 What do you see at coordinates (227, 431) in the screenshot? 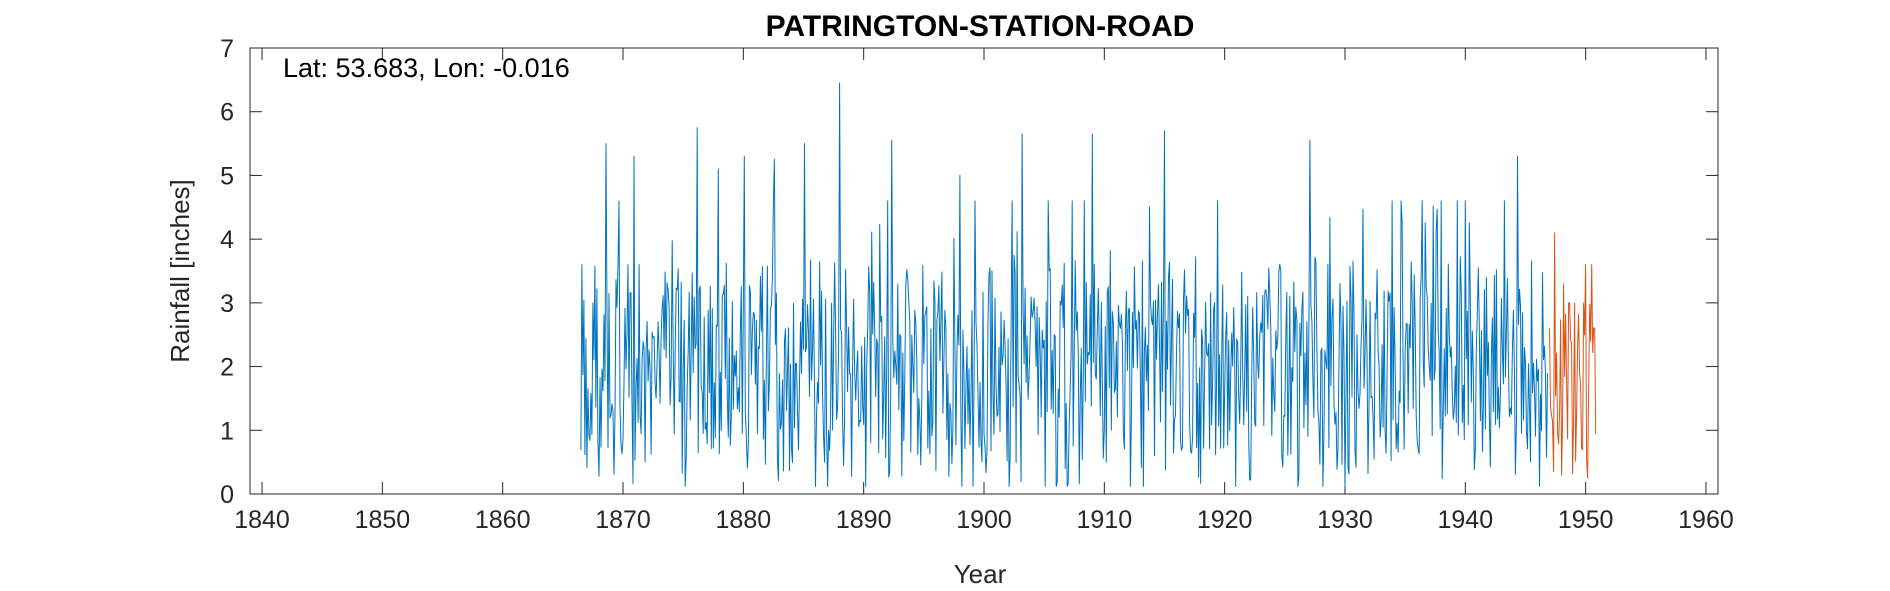
I see `y-tick-label: 1` at bounding box center [227, 431].